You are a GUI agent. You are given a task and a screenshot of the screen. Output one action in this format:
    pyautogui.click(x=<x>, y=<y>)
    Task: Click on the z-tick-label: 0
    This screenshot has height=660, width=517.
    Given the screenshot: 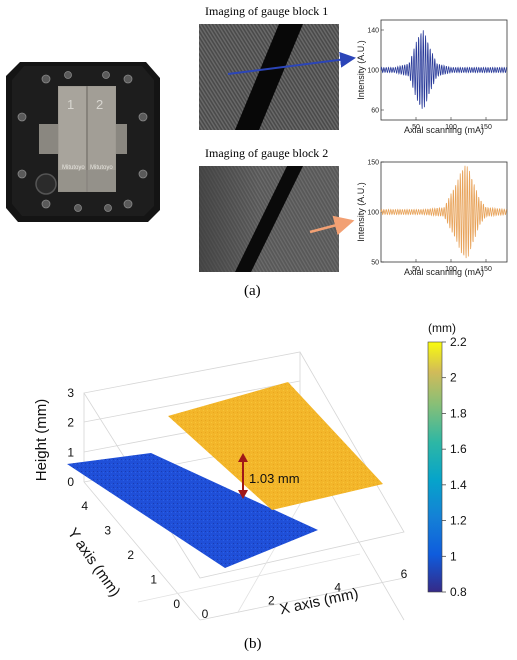 What is the action you would take?
    pyautogui.click(x=70, y=482)
    